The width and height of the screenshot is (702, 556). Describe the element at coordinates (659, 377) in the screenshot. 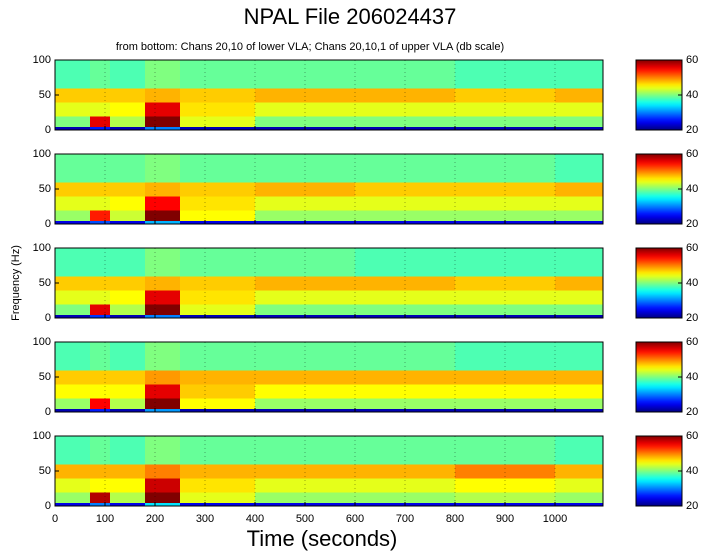

I see `colorbar` at that location.